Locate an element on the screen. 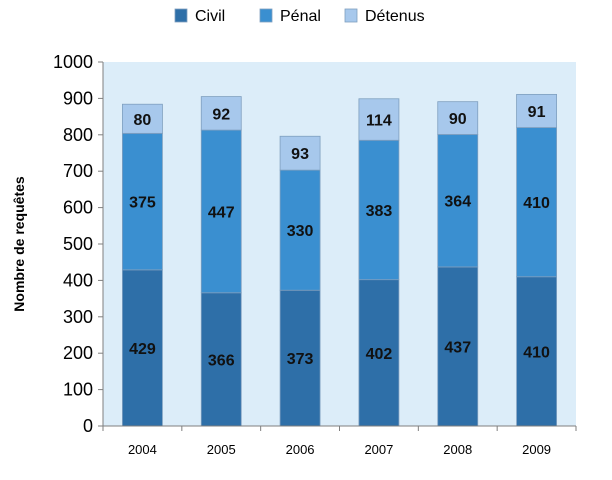 The width and height of the screenshot is (612, 480). y-tick-label: 500 is located at coordinates (78, 244).